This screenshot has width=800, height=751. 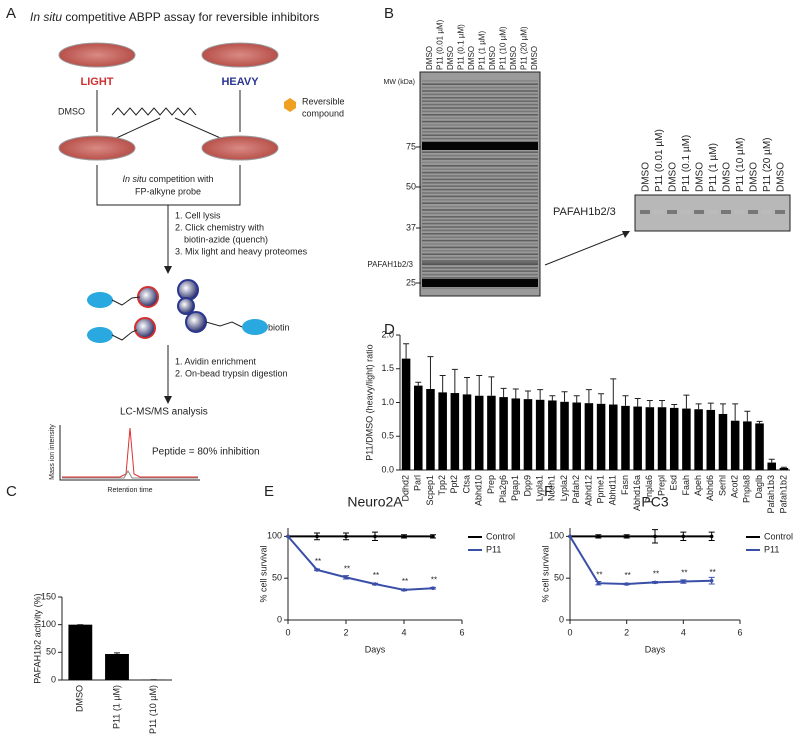 What do you see at coordinates (11, 13) in the screenshot?
I see `panel-label: A` at bounding box center [11, 13].